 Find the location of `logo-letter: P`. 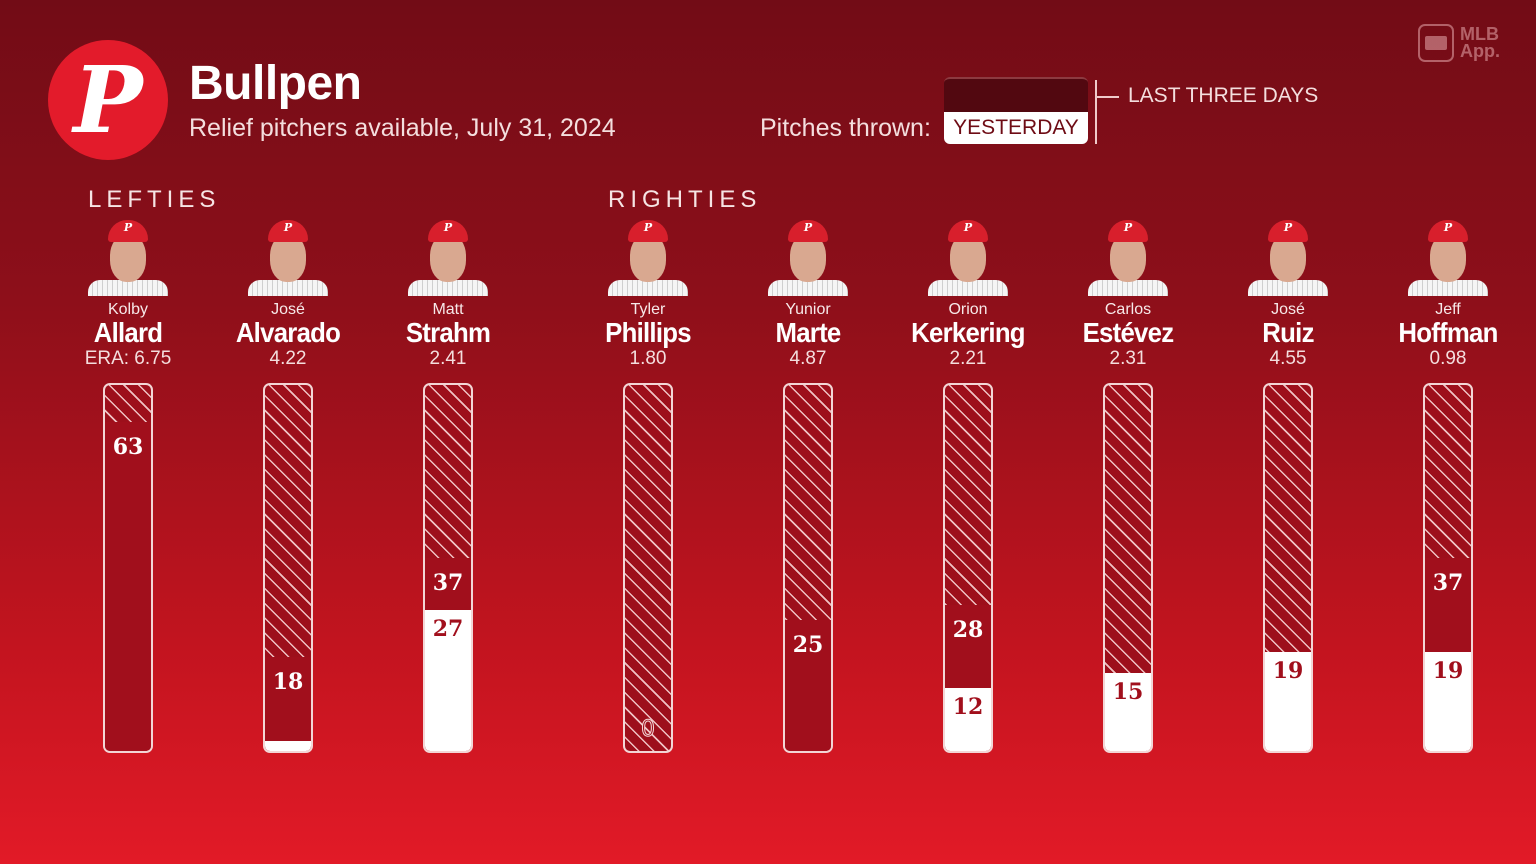

logo-letter: P is located at coordinates (108, 100).